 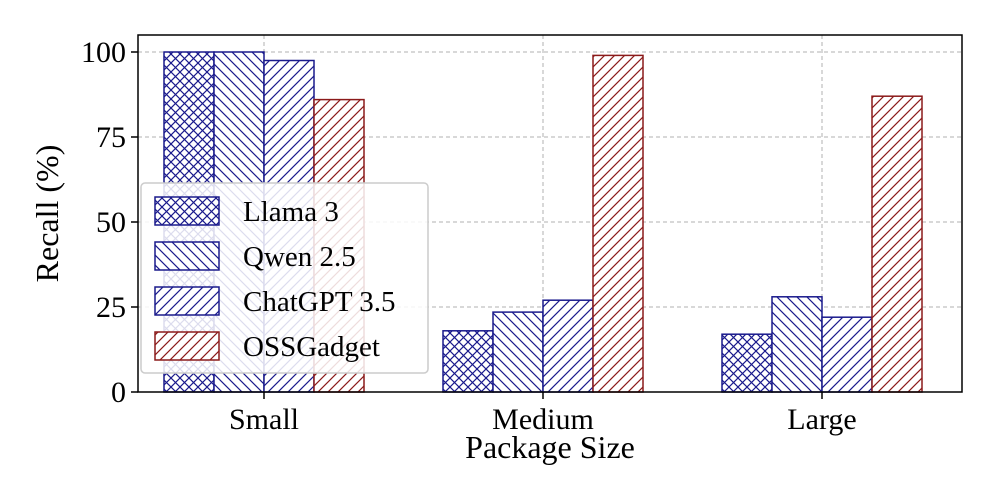 What do you see at coordinates (897, 244) in the screenshot?
I see `bar-ossgadget-large` at bounding box center [897, 244].